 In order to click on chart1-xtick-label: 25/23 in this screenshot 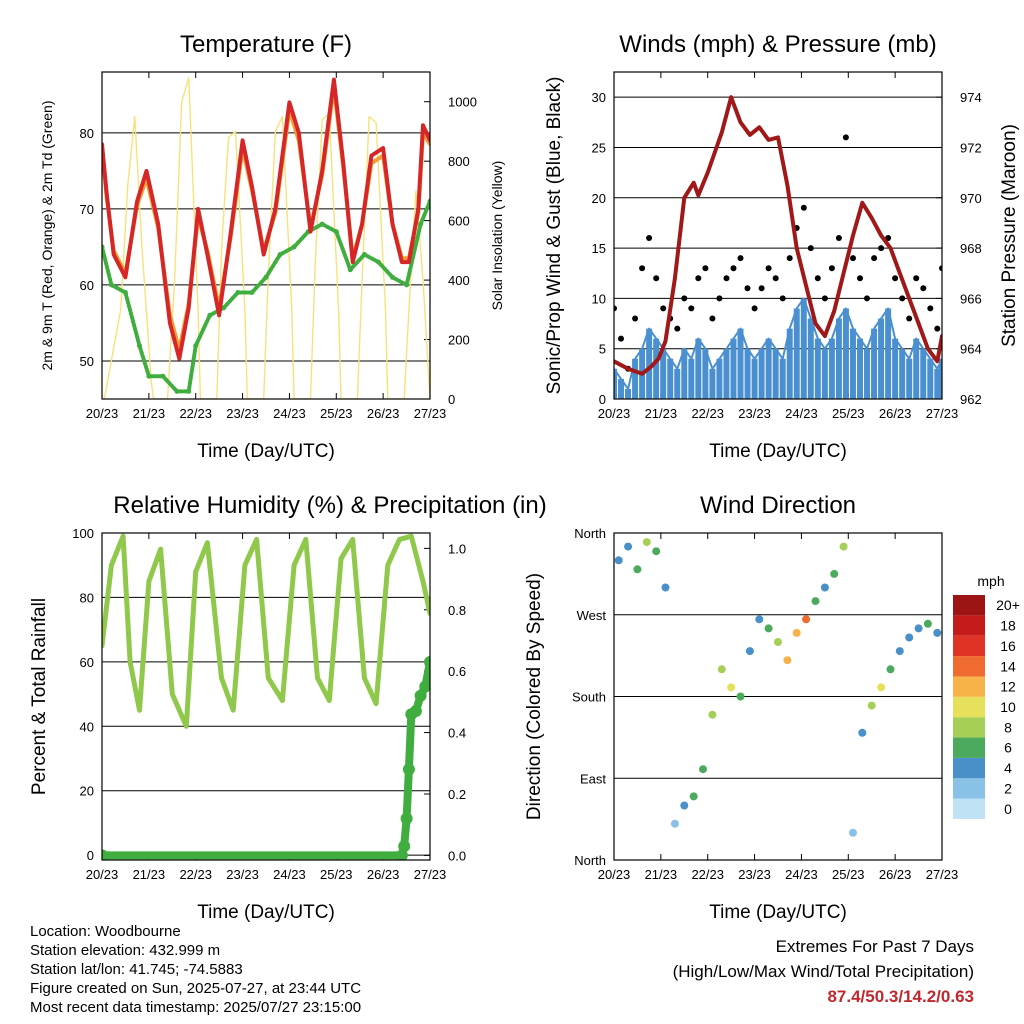, I will do `click(336, 413)`.